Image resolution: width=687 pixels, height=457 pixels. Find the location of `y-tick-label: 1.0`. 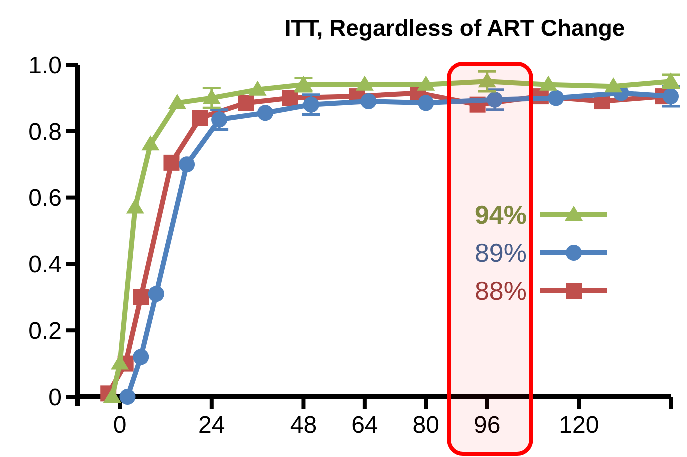

y-tick-label: 1.0 is located at coordinates (45, 66).